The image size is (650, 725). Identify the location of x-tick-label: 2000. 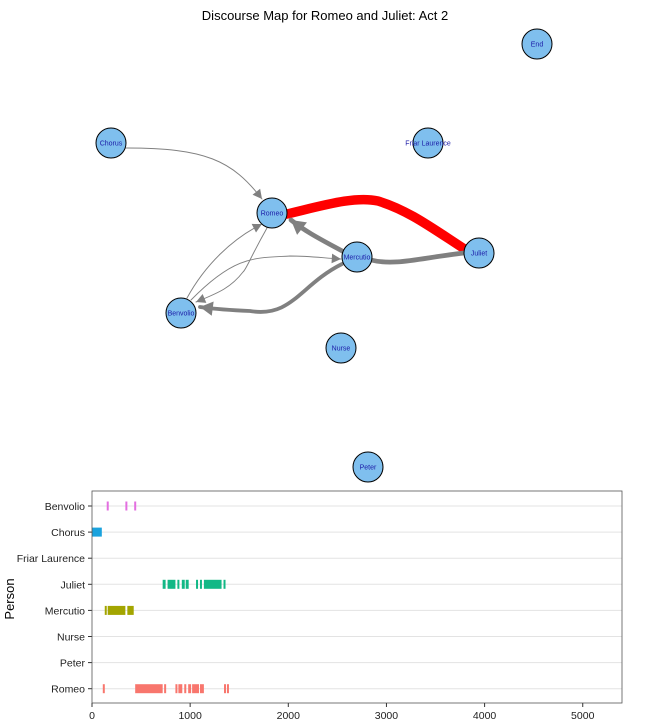
(289, 716).